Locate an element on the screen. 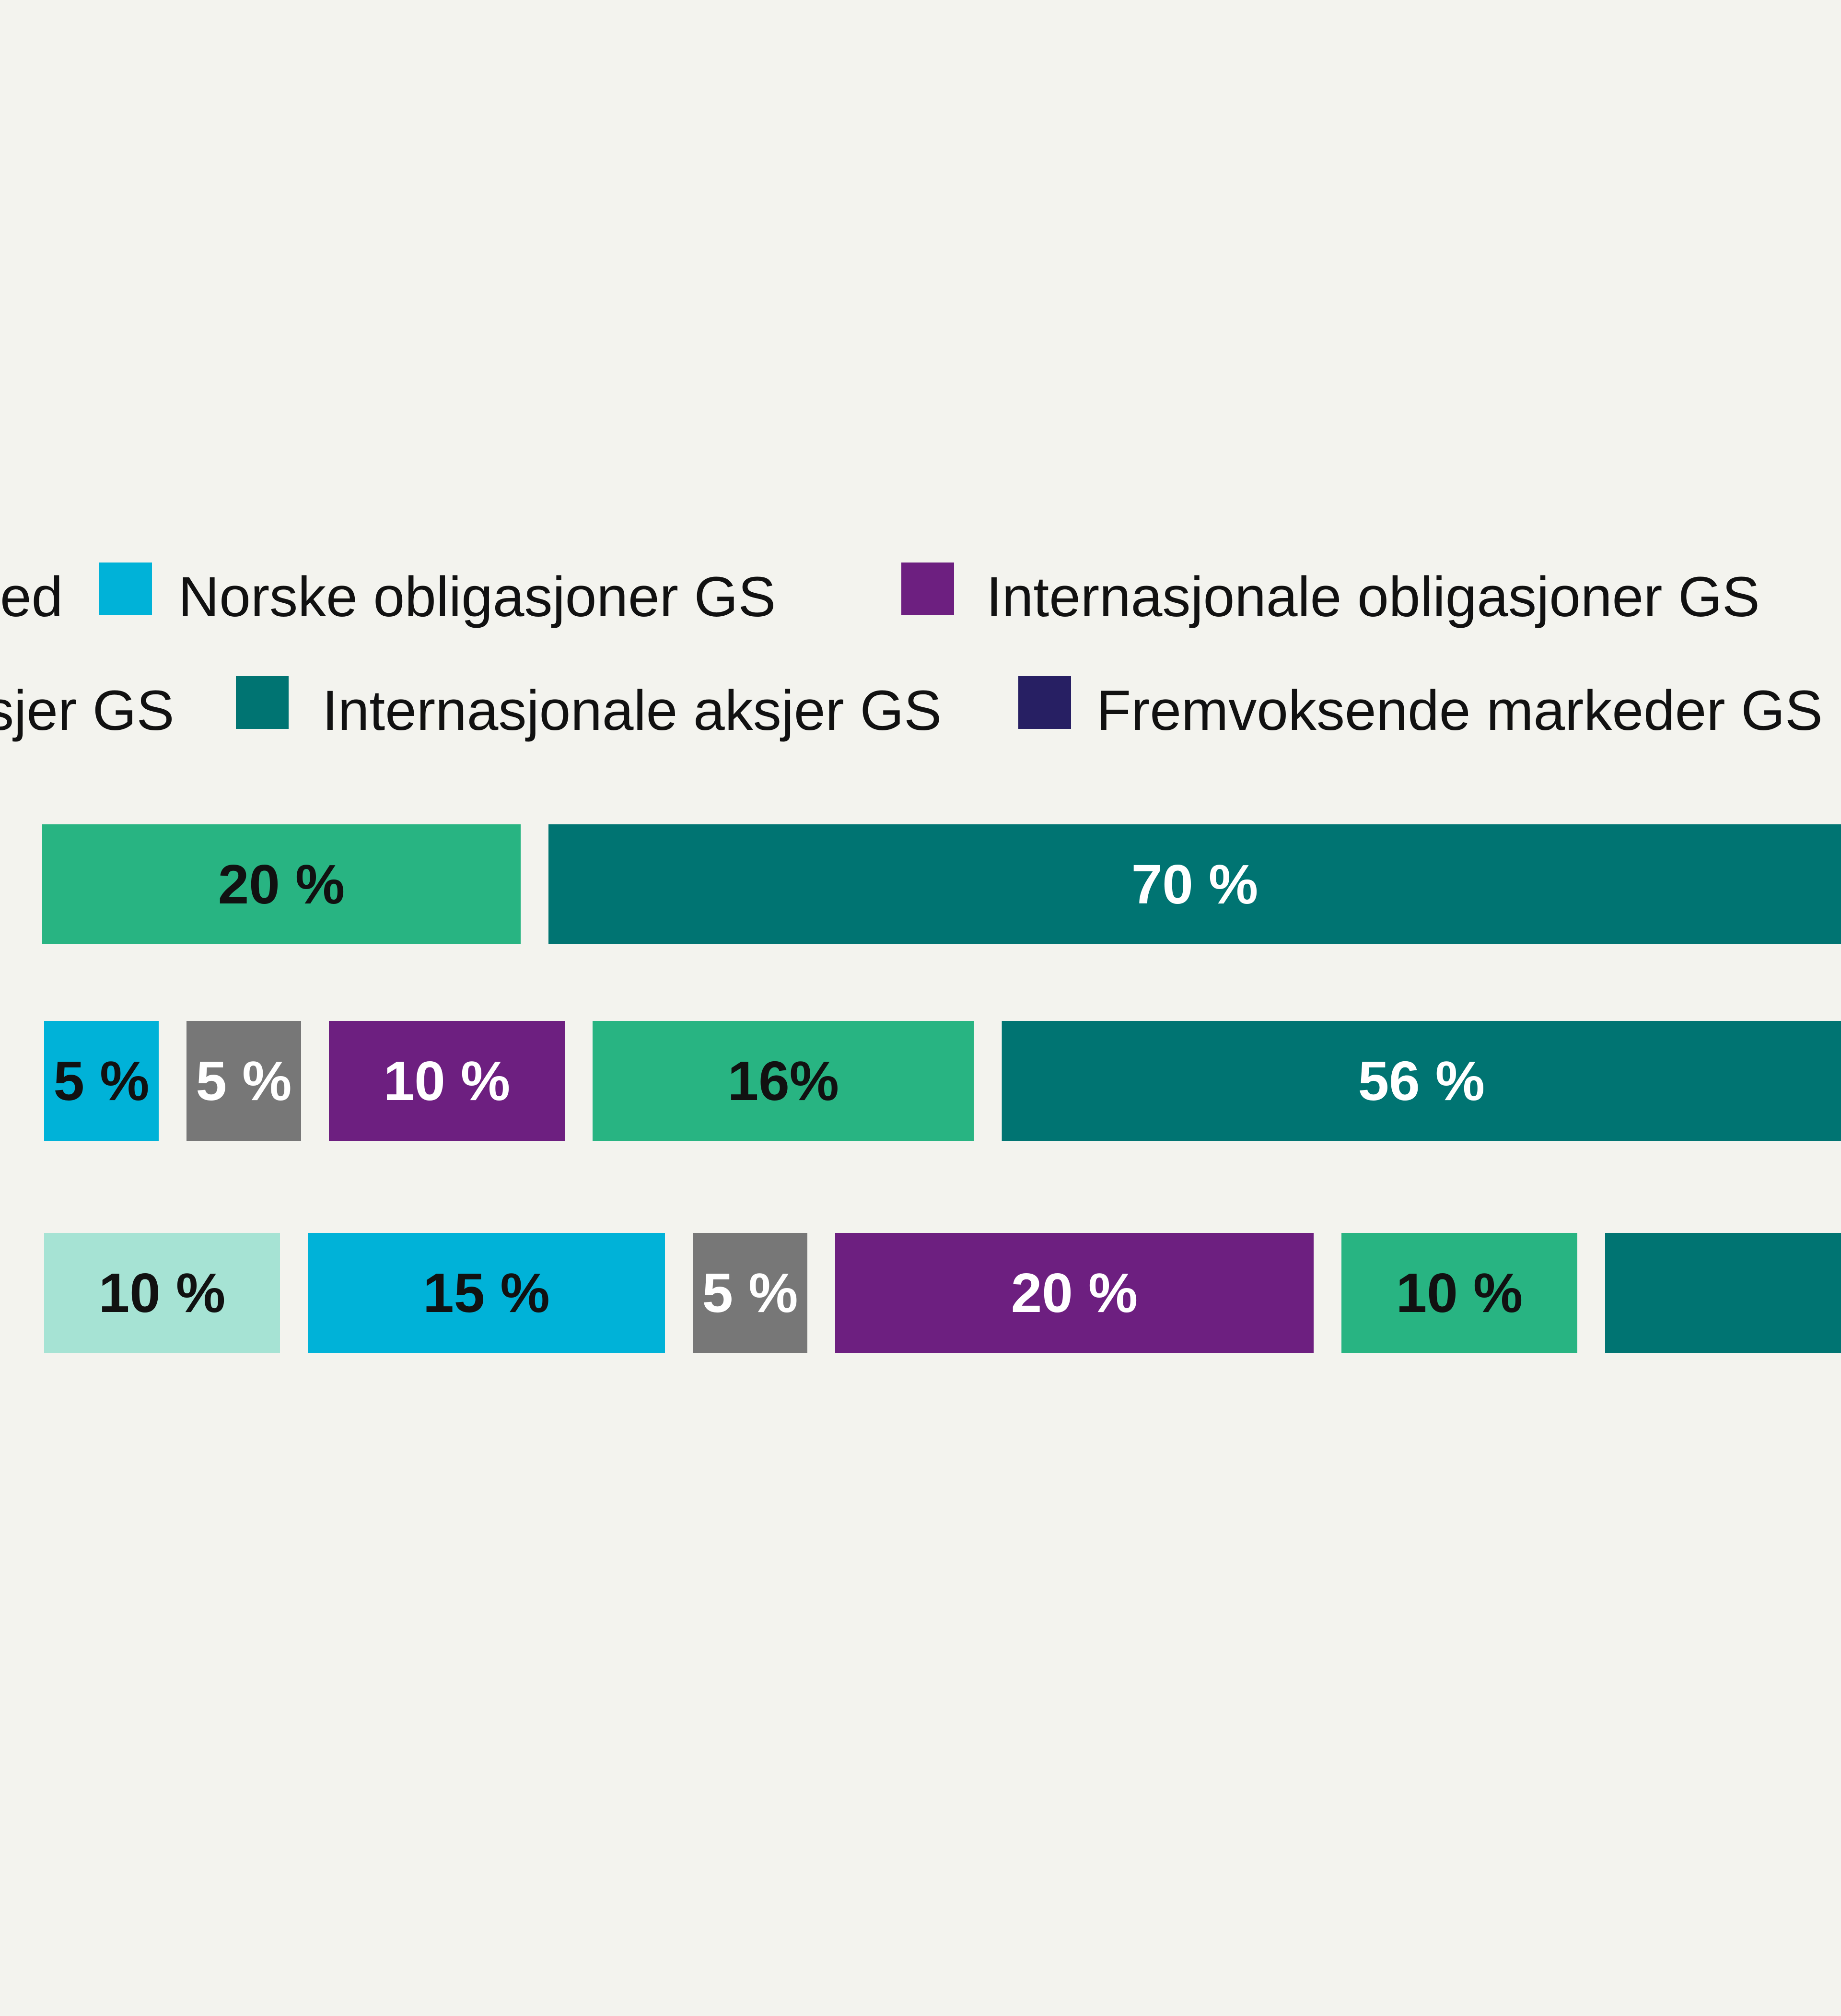 Image resolution: width=1841 pixels, height=2016 pixels. bar-row: 10 % 15 % 5 % 20 % 10 % is located at coordinates (942, 1293).